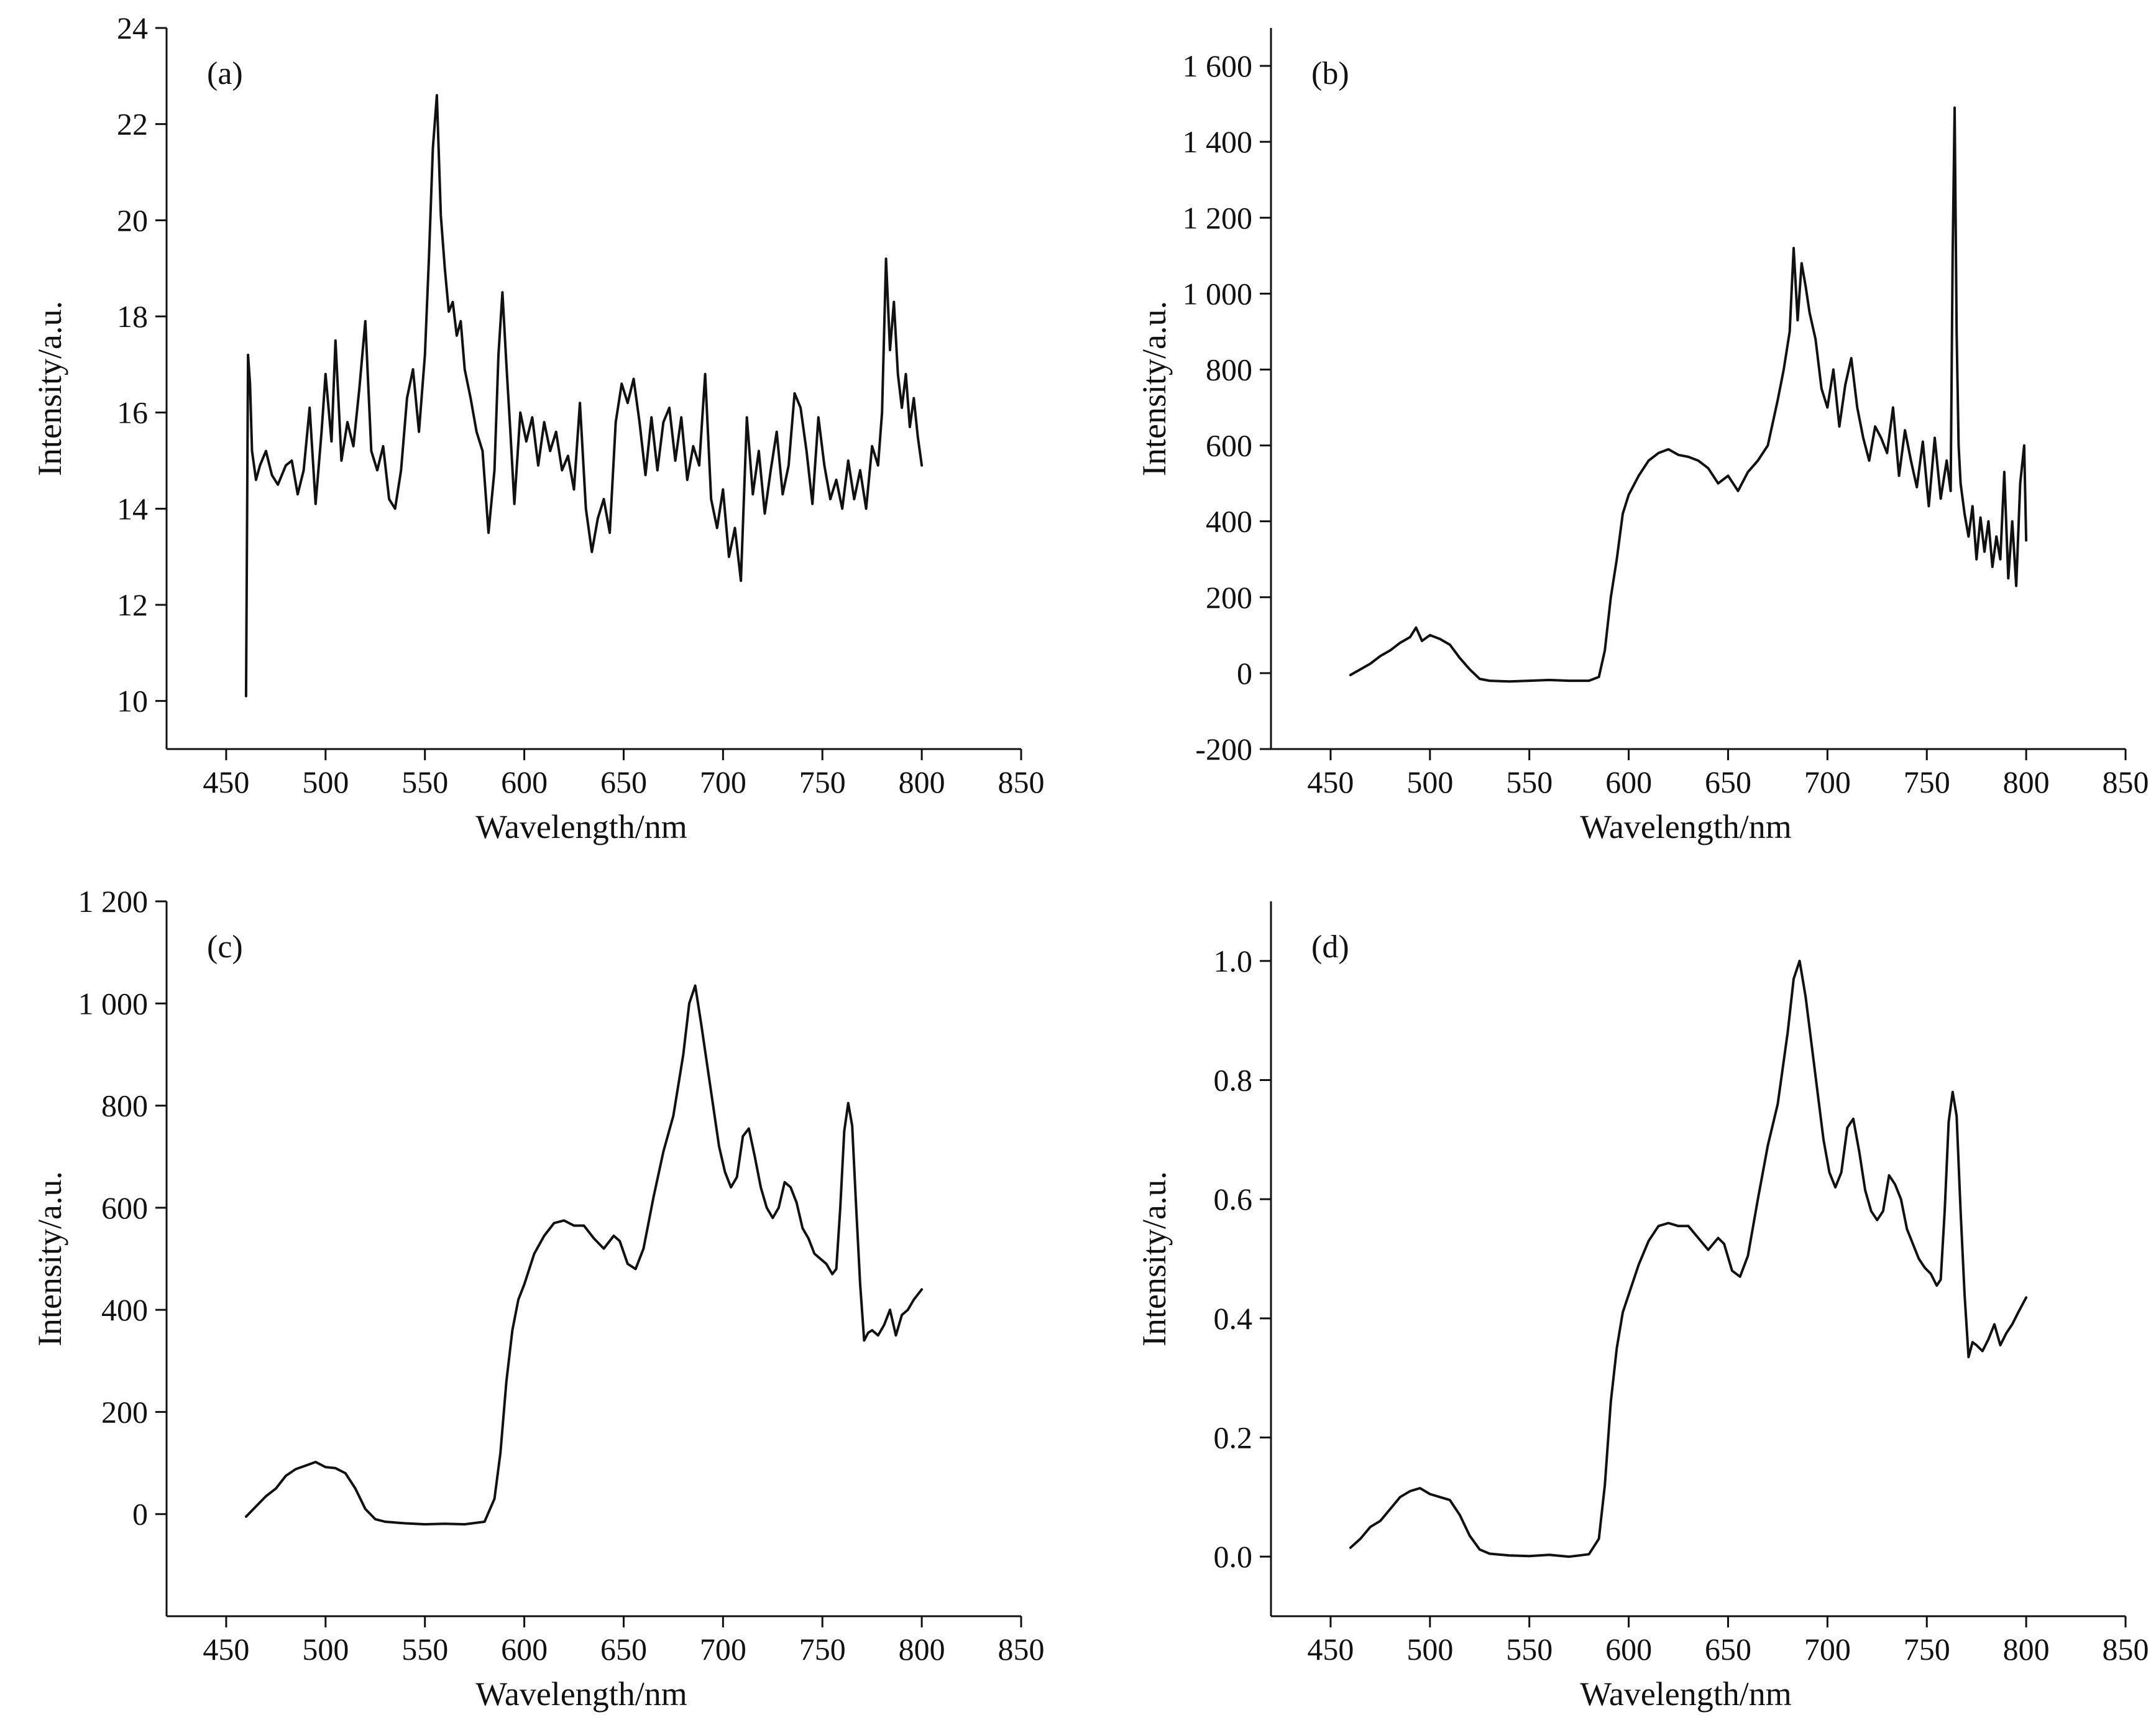 The image size is (2156, 1725). Describe the element at coordinates (225, 73) in the screenshot. I see `panel-label: (a)` at that location.